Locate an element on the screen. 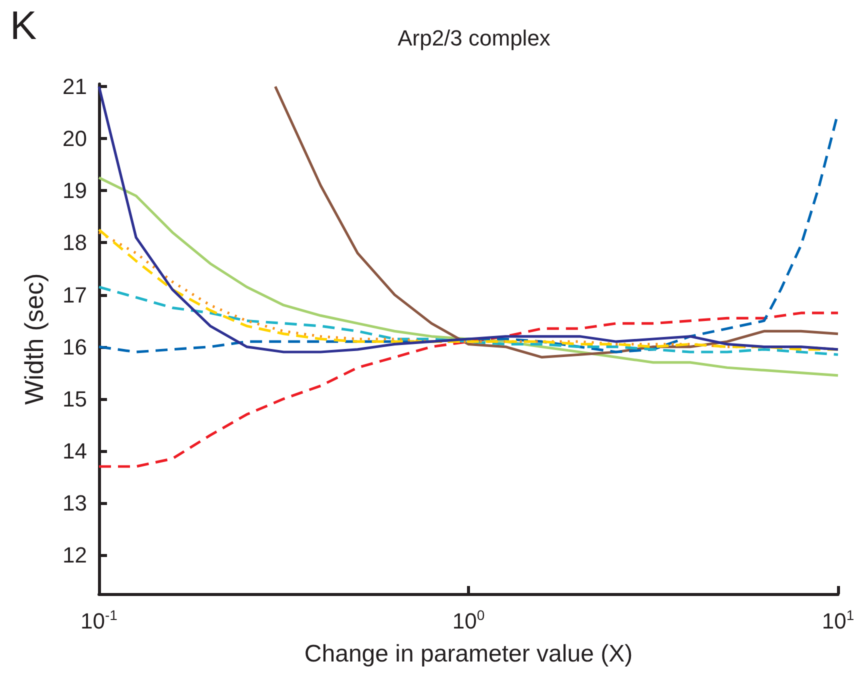  y-tick-label: 12 is located at coordinates (74, 555).